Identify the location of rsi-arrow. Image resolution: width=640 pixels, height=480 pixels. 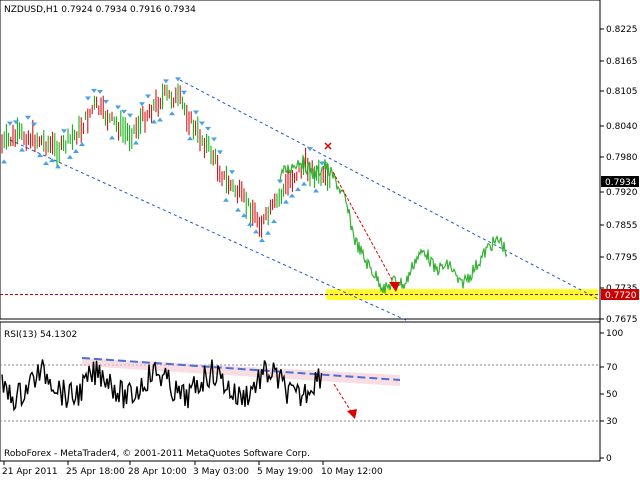
(343, 398).